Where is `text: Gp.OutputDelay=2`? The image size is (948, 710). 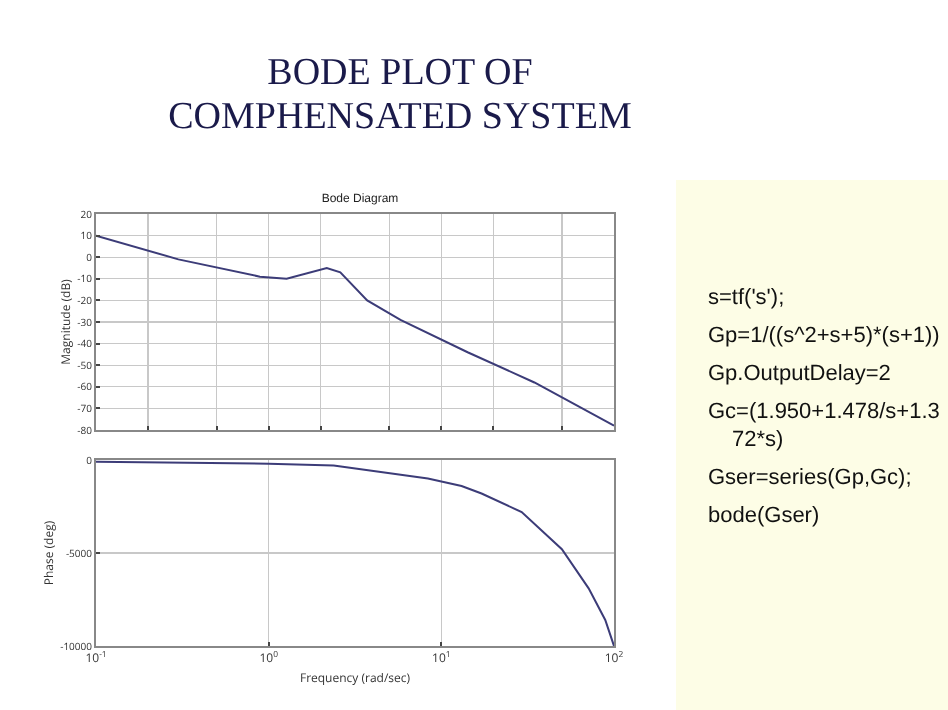
text: Gp.OutputDelay=2 is located at coordinates (799, 374).